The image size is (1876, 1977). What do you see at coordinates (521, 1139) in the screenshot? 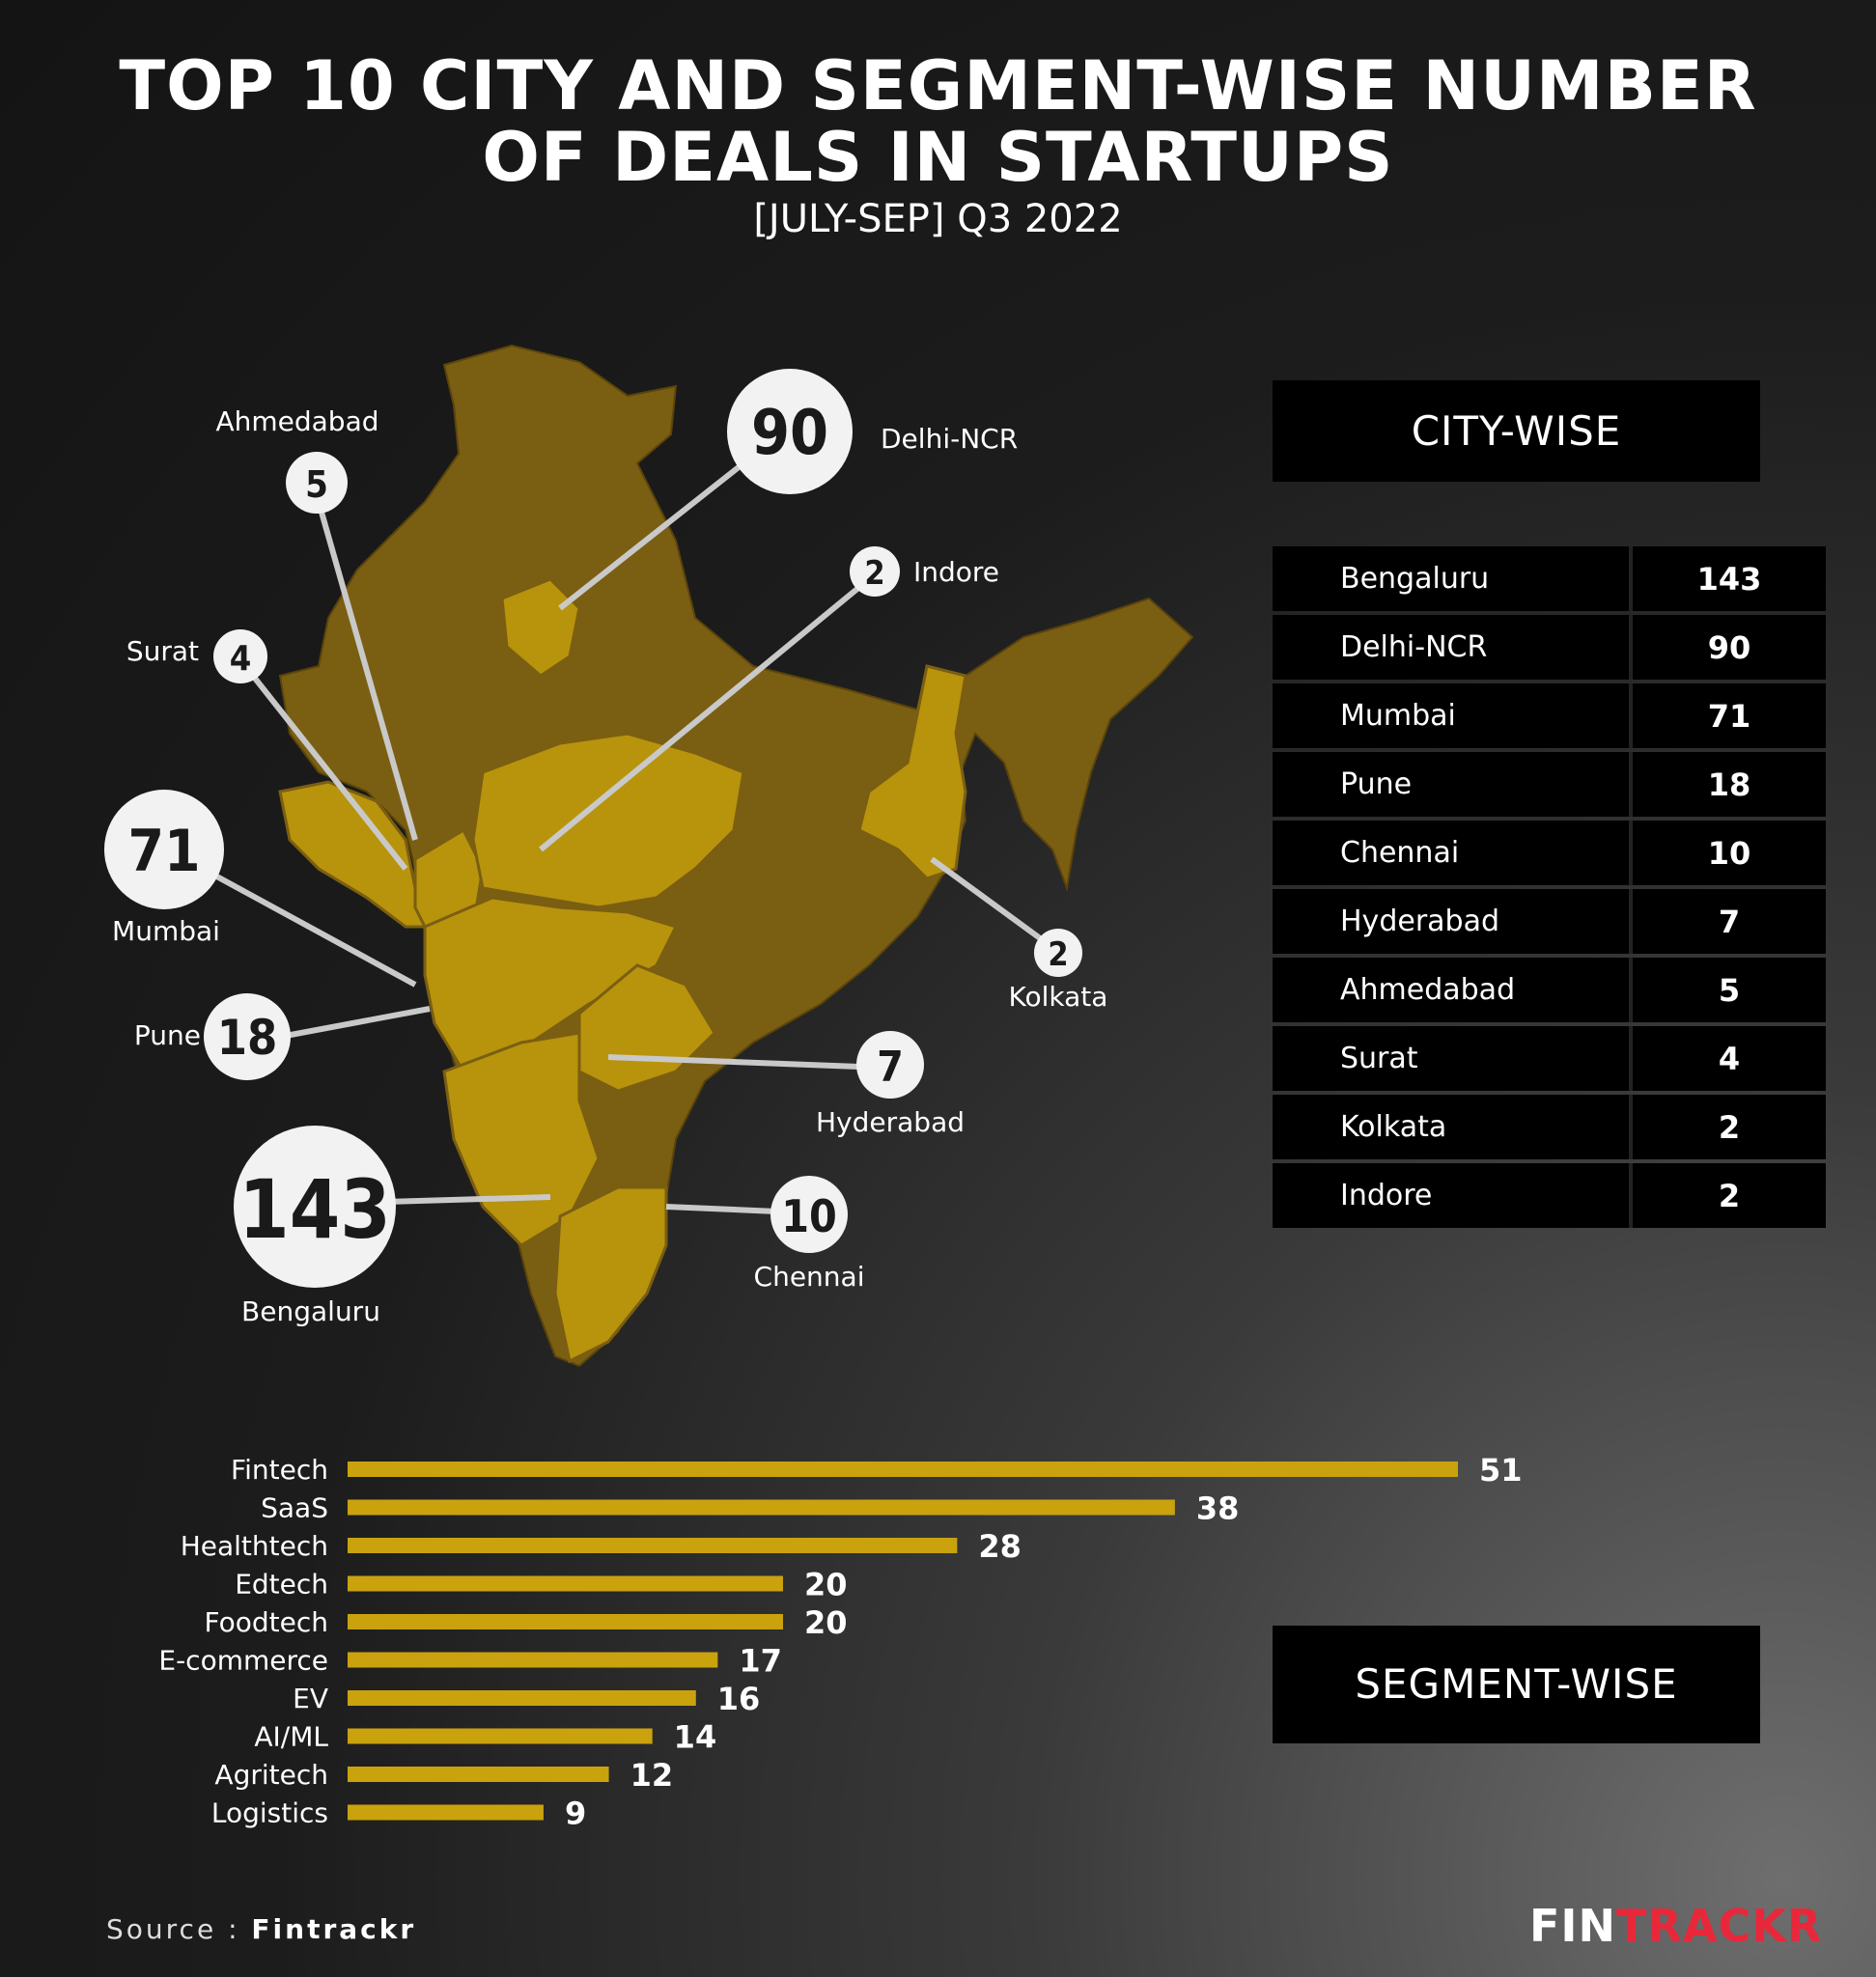
I see `region-karnataka` at bounding box center [521, 1139].